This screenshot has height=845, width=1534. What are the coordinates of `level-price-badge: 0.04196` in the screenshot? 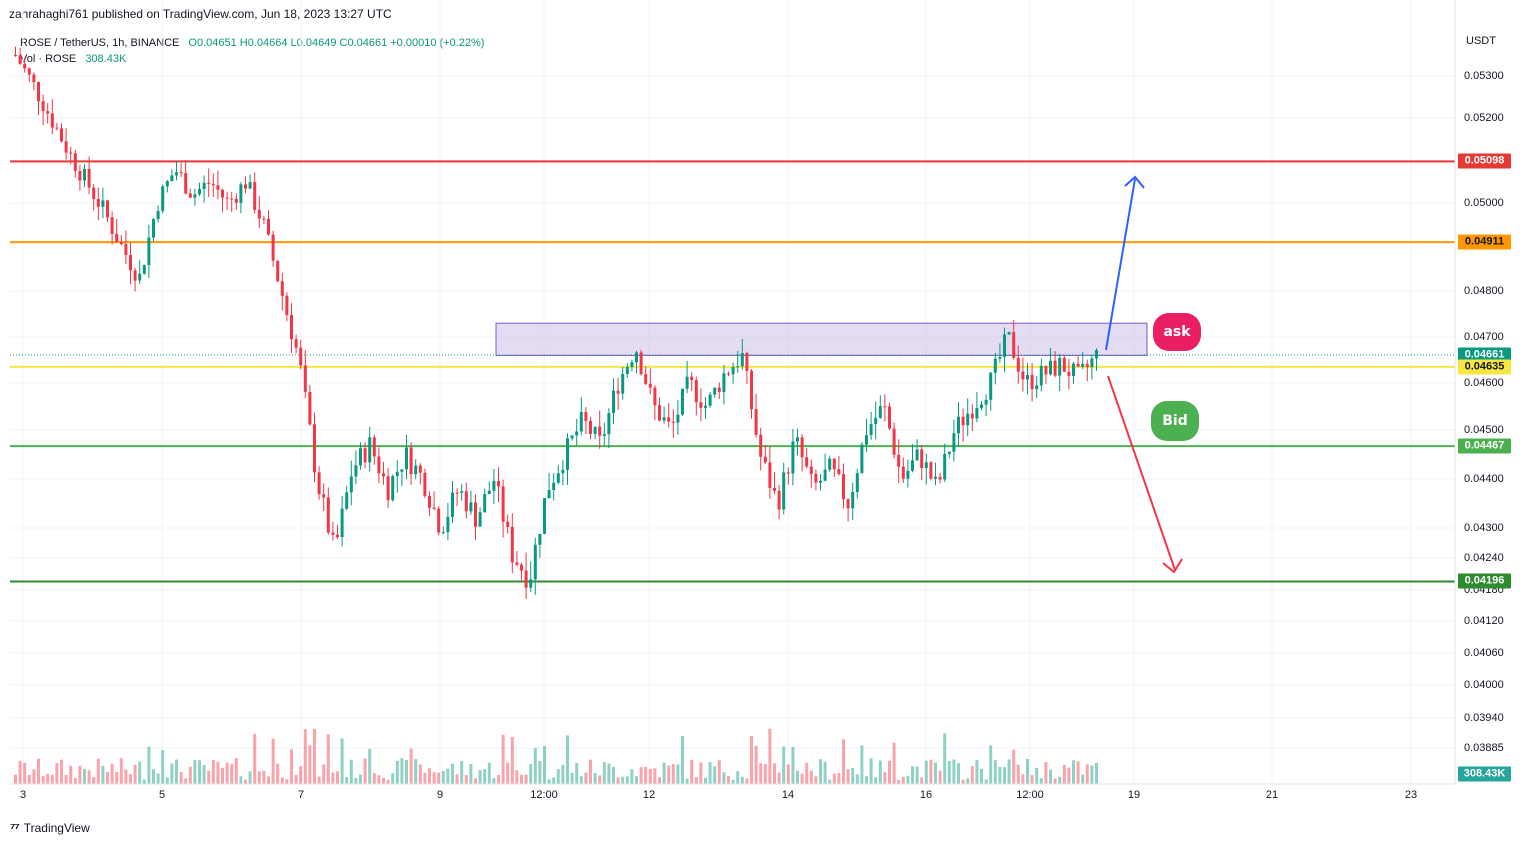 It's located at (1484, 581).